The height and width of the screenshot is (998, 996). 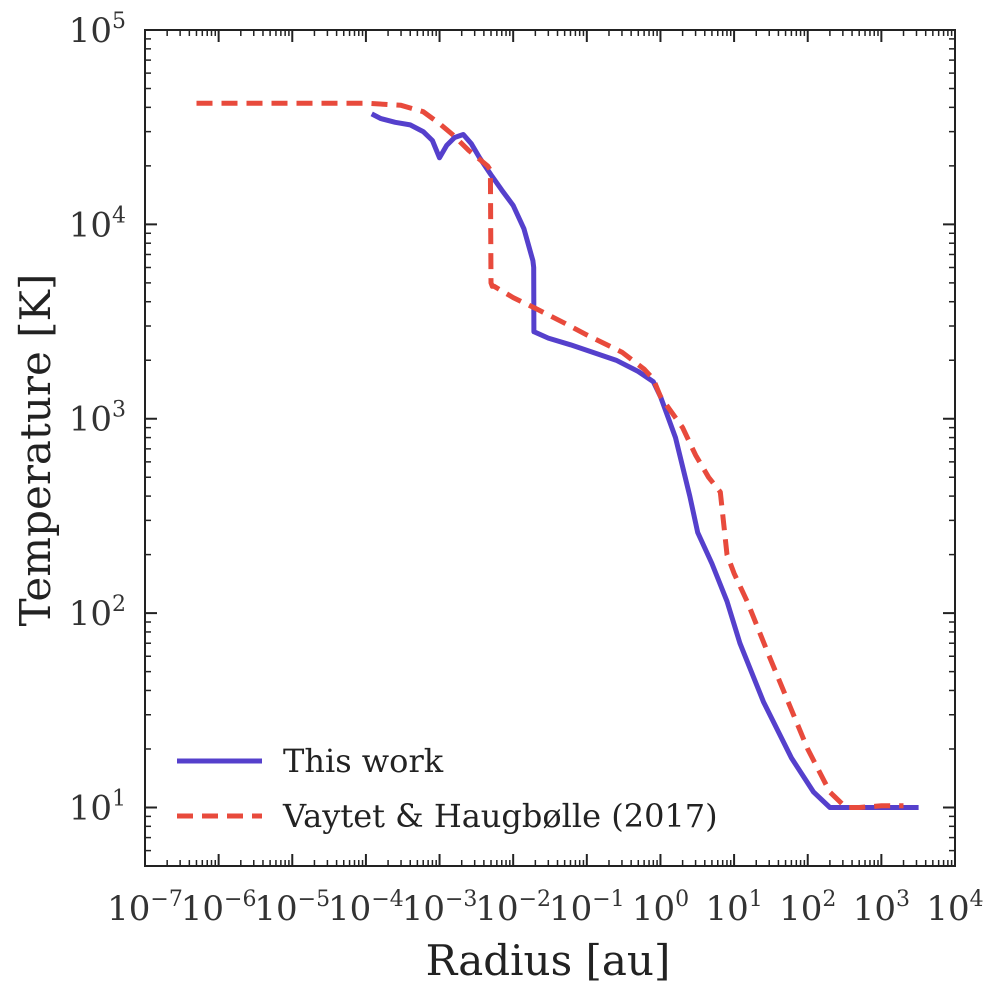 I want to click on x-tick-label: 10⁻¹, so click(x=587, y=908).